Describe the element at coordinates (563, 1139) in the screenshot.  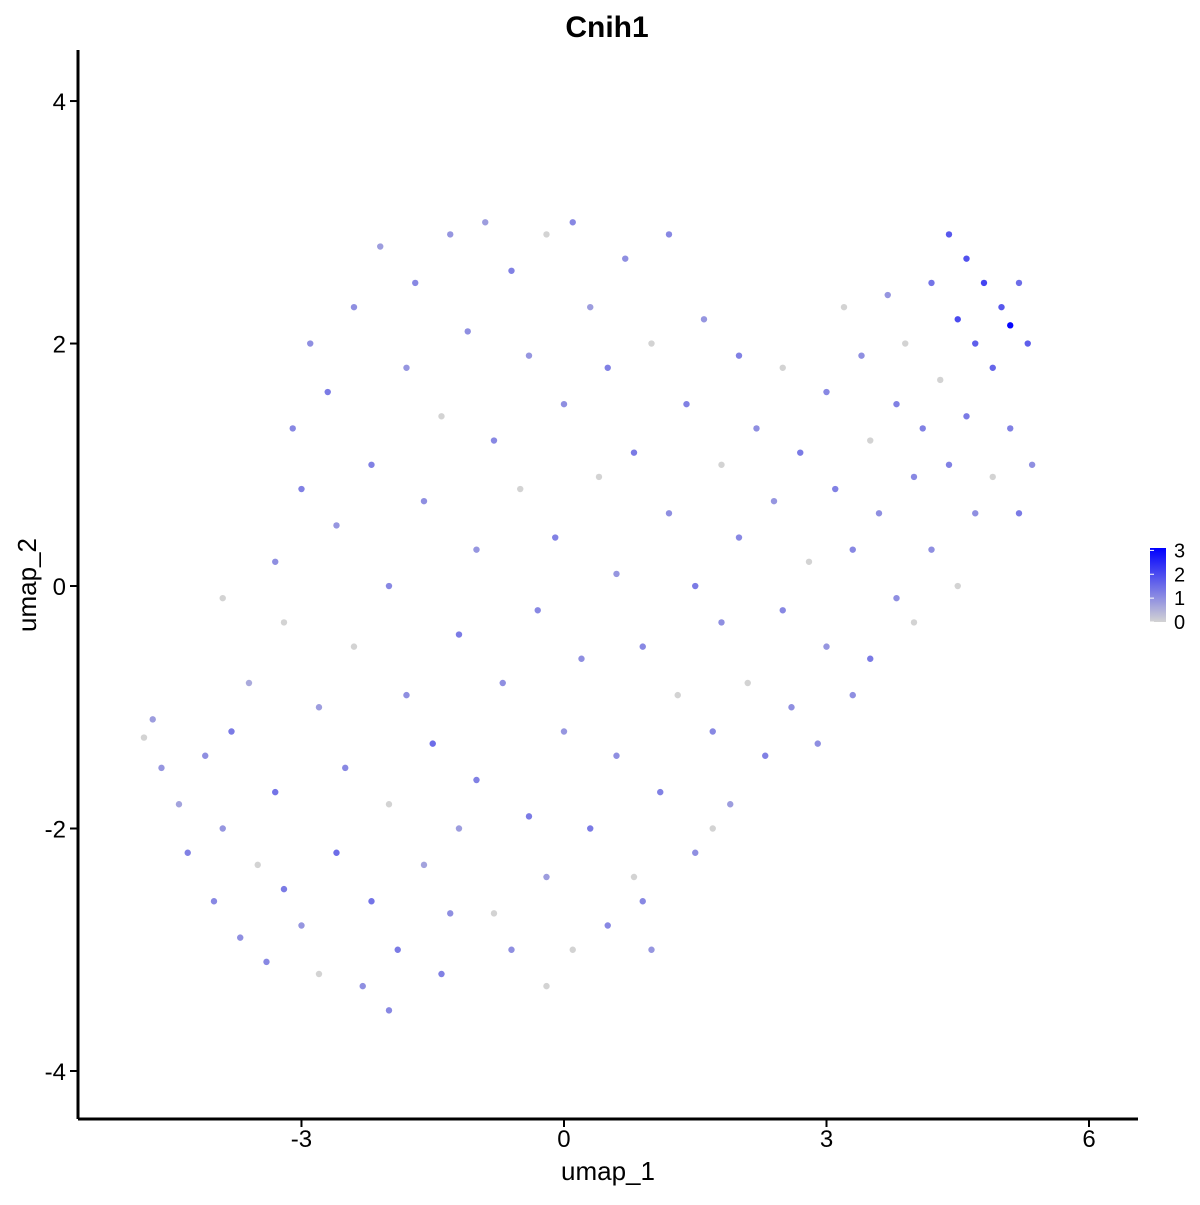
I see `x-tick-label: 0` at that location.